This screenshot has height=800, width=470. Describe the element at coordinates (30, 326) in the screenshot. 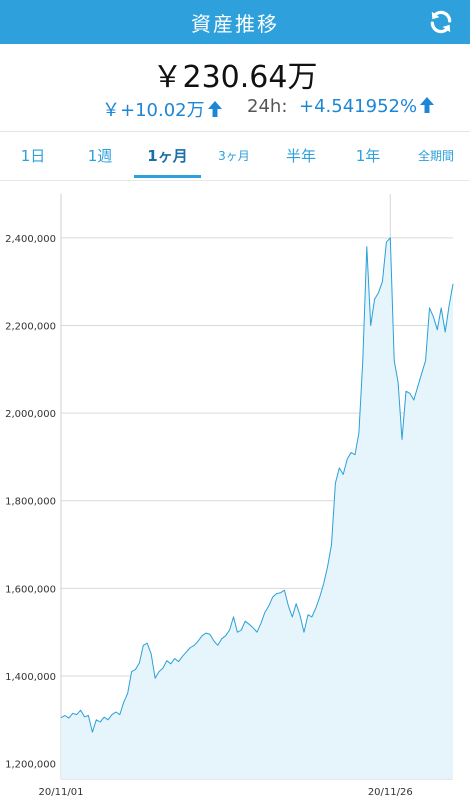

I see `y-tick-label: 2,200,000` at that location.